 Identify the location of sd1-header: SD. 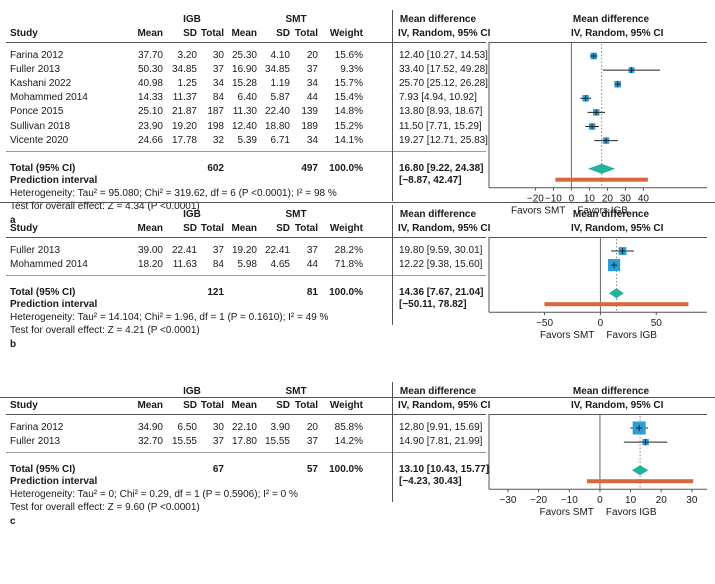
(190, 405).